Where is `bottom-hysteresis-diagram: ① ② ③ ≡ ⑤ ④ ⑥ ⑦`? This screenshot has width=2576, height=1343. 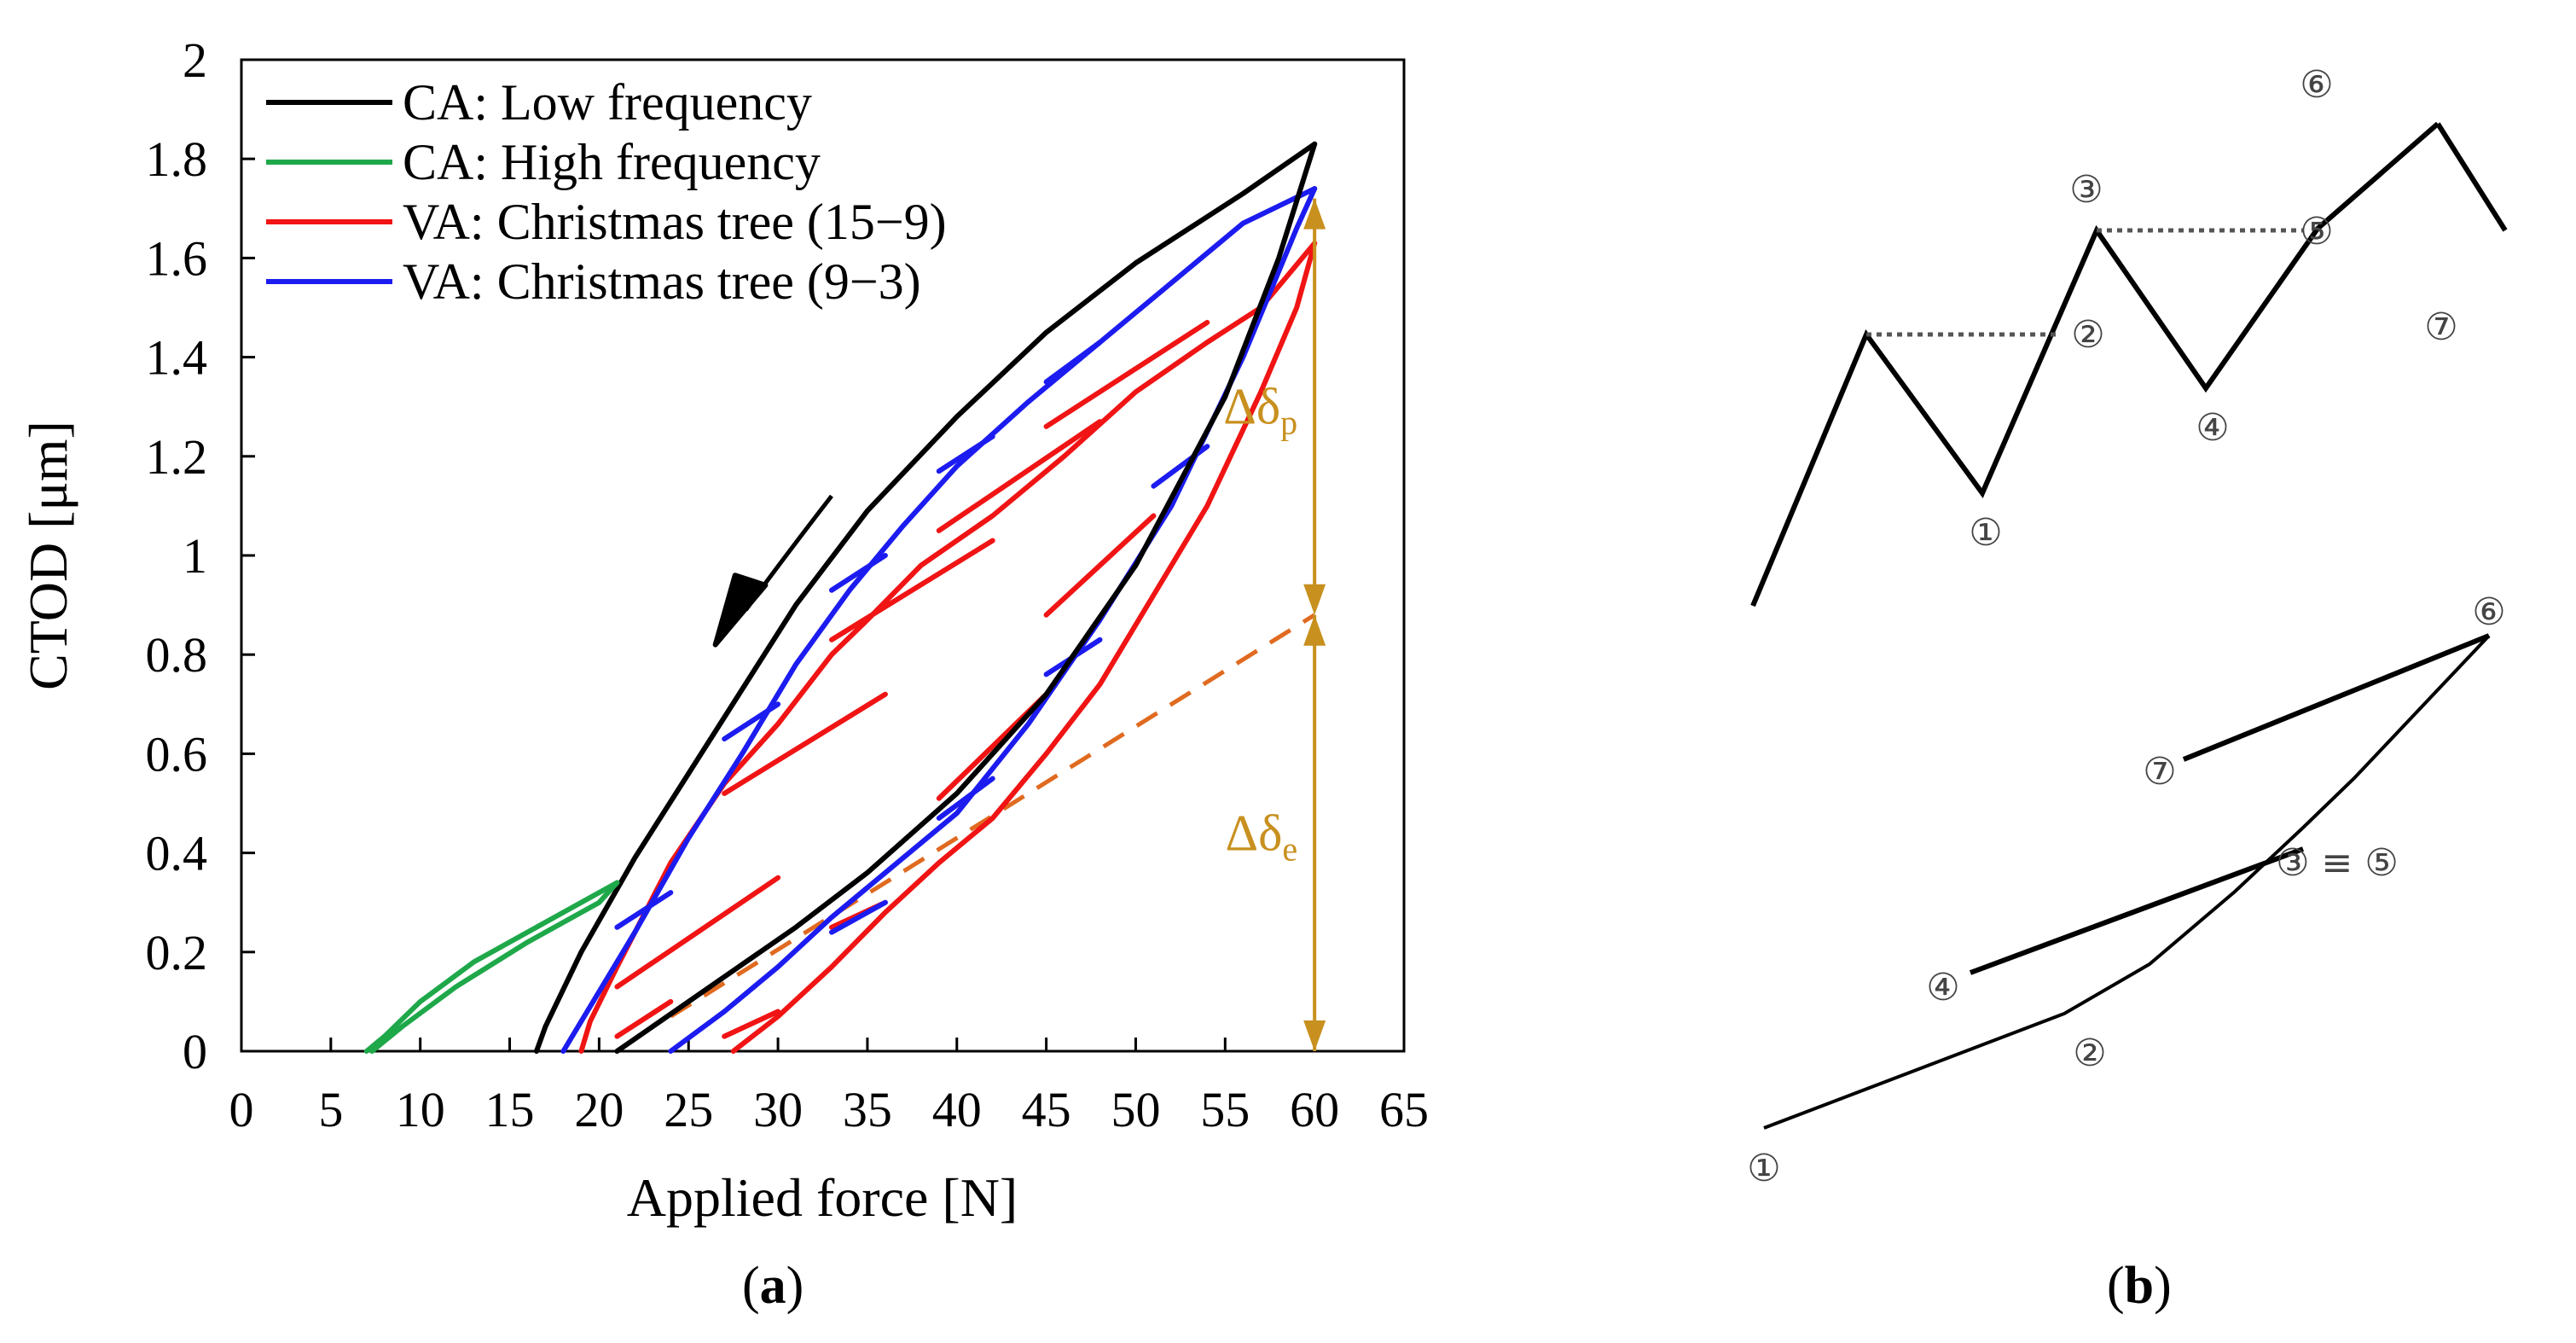
bottom-hysteresis-diagram: ① ② ③ ≡ ⑤ ④ ⑥ ⑦ is located at coordinates (2126, 890).